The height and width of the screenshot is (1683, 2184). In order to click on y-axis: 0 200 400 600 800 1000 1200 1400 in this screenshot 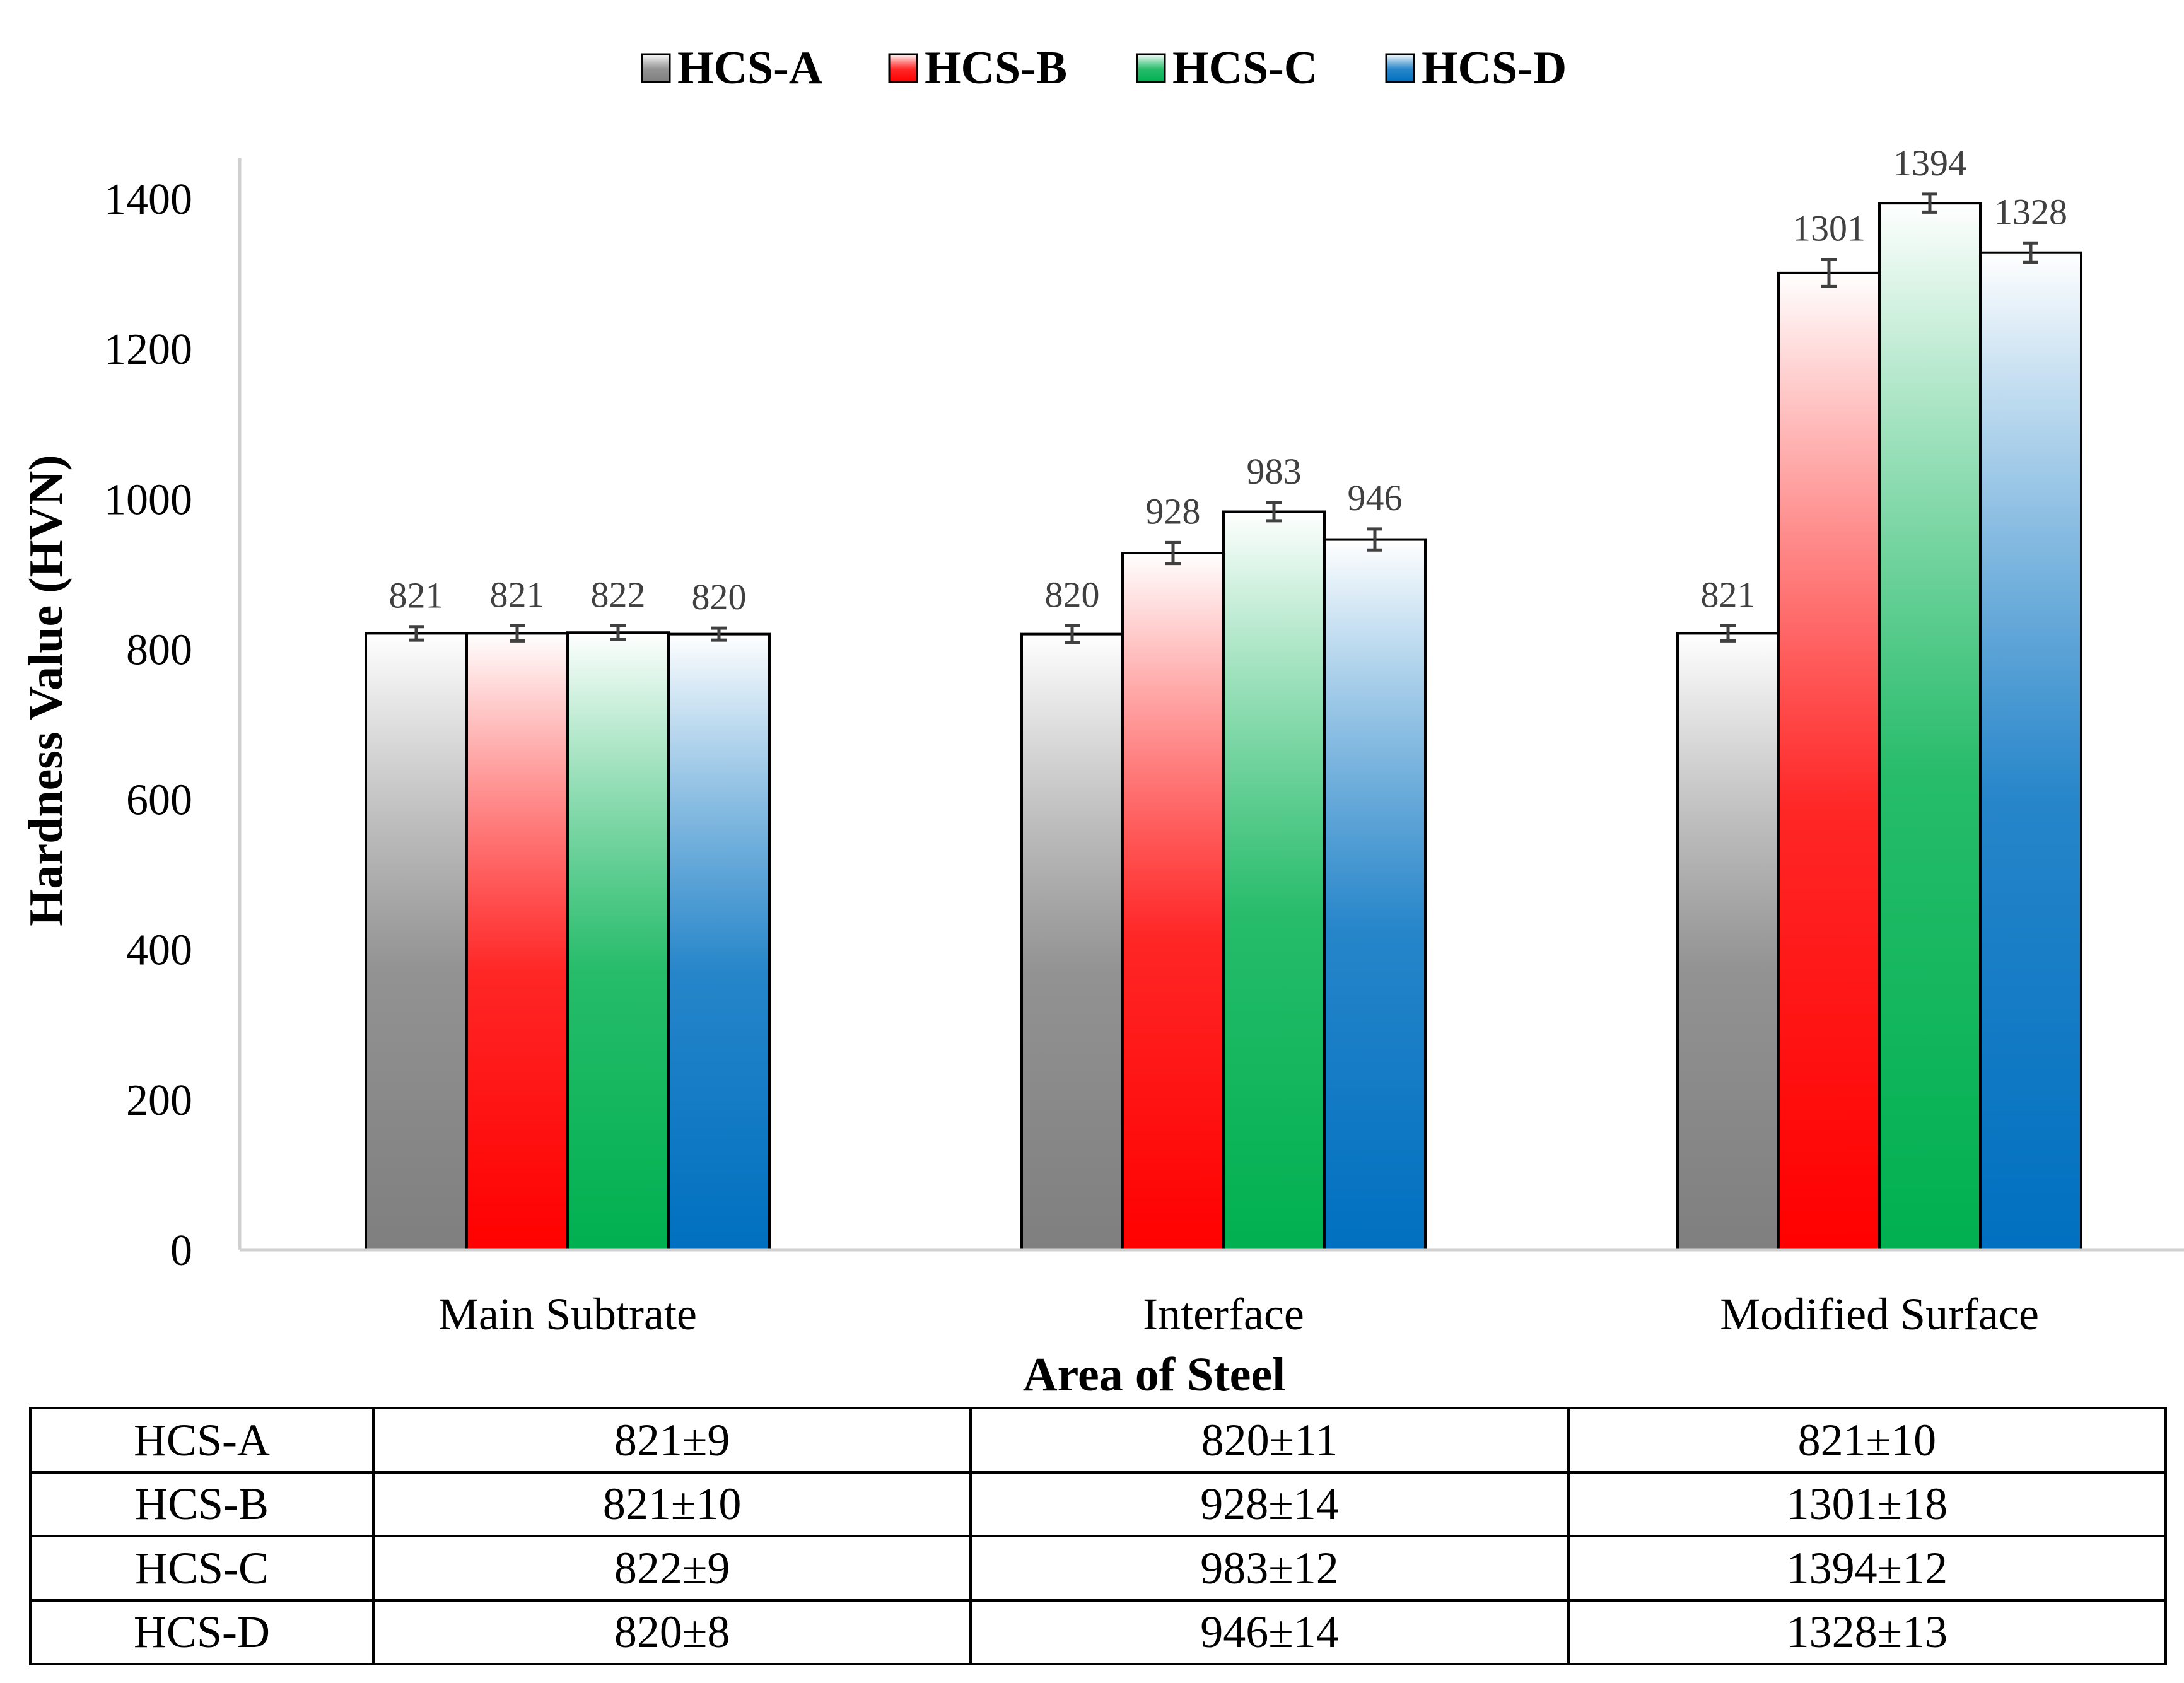, I will do `click(173, 716)`.